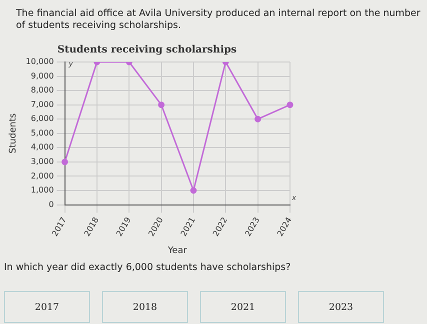 Image resolution: width=427 pixels, height=324 pixels. I want to click on y-axis-title: Students, so click(13, 133).